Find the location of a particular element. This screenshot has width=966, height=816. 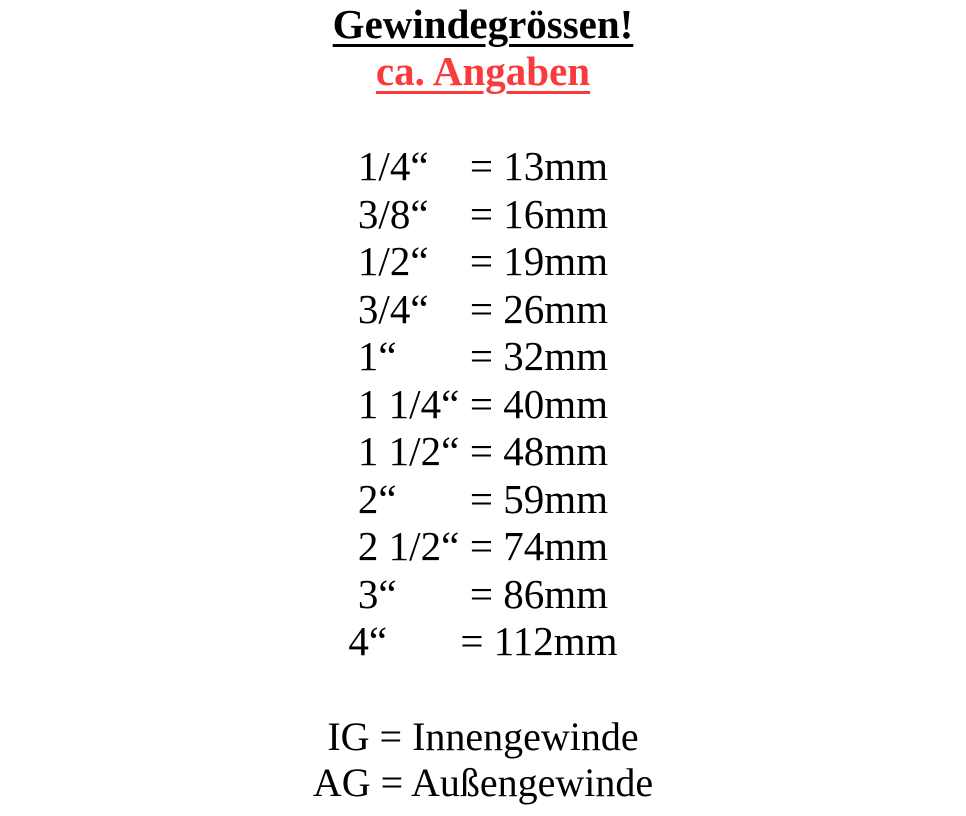

mm-value: = 86mm is located at coordinates (539, 593).